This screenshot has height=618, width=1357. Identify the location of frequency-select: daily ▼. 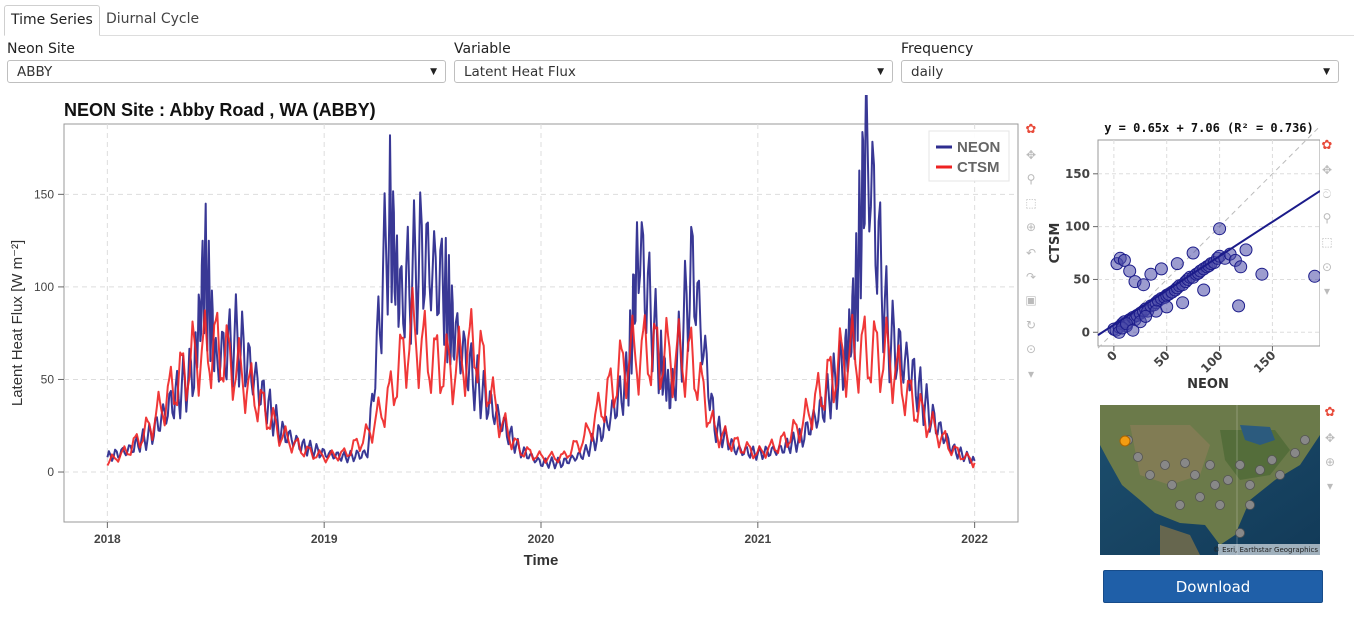
(1120, 71).